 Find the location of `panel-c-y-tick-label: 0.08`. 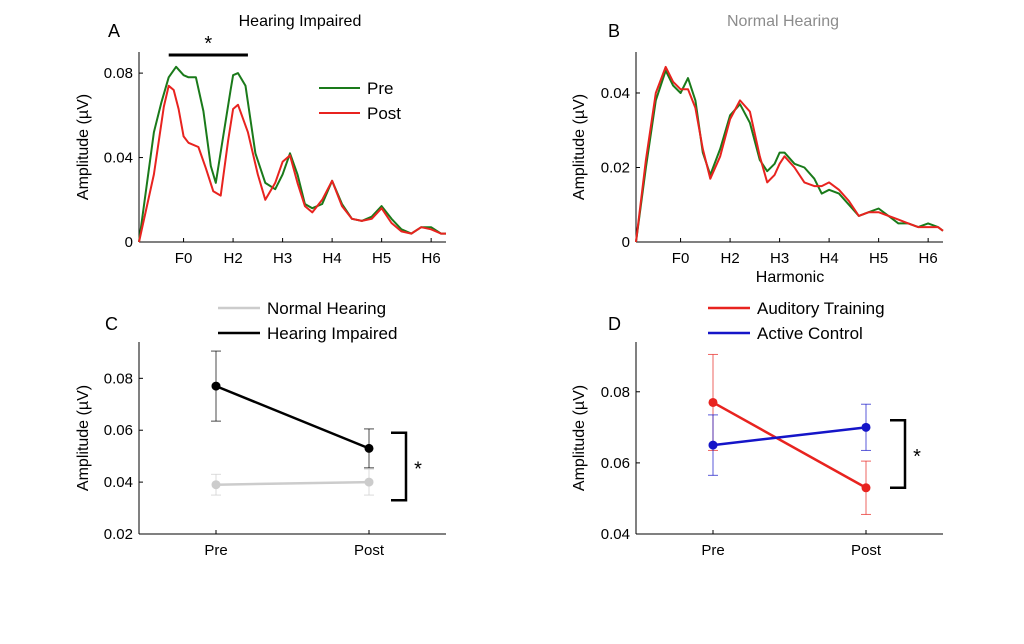

panel-c-y-tick-label: 0.08 is located at coordinates (118, 378).